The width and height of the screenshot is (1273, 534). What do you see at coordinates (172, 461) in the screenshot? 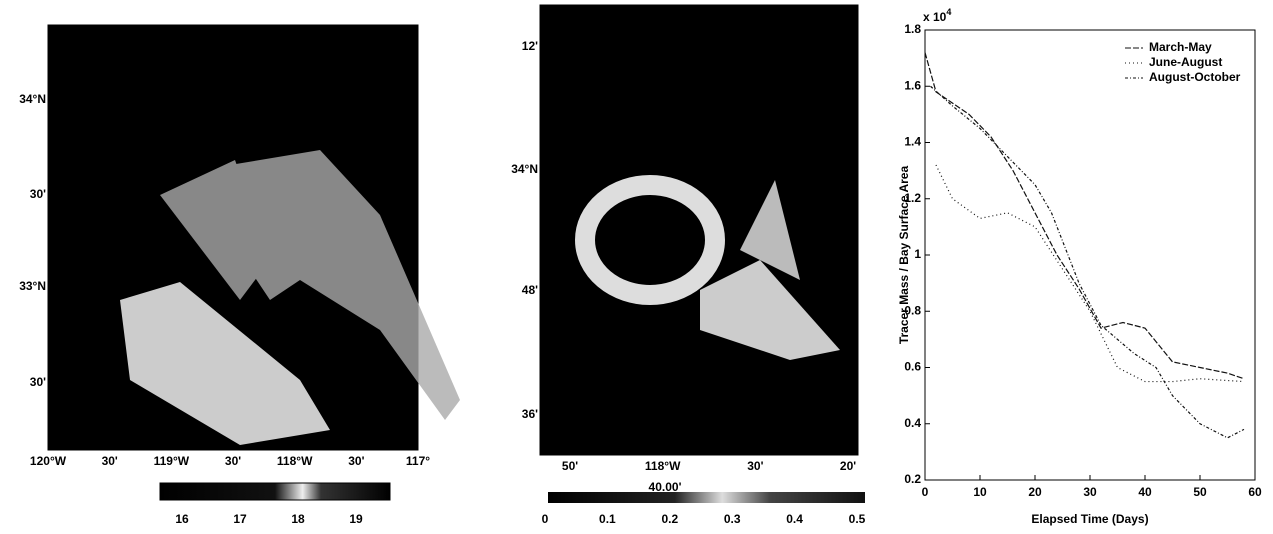
I see `x-tick-label: 119°W` at bounding box center [172, 461].